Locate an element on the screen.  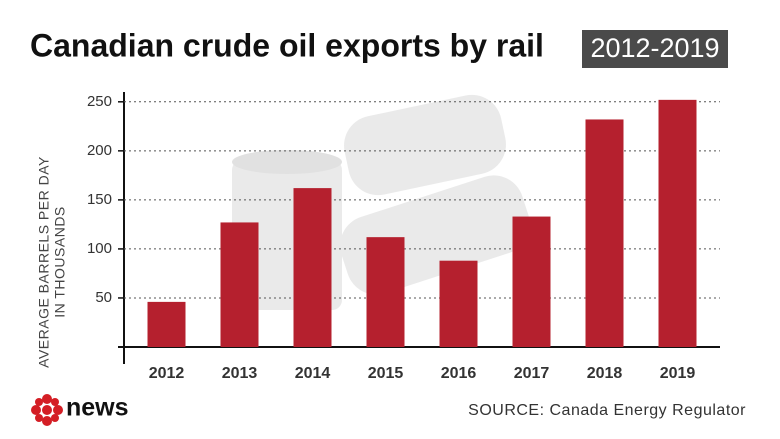
x-tick-label: 2018 is located at coordinates (605, 373).